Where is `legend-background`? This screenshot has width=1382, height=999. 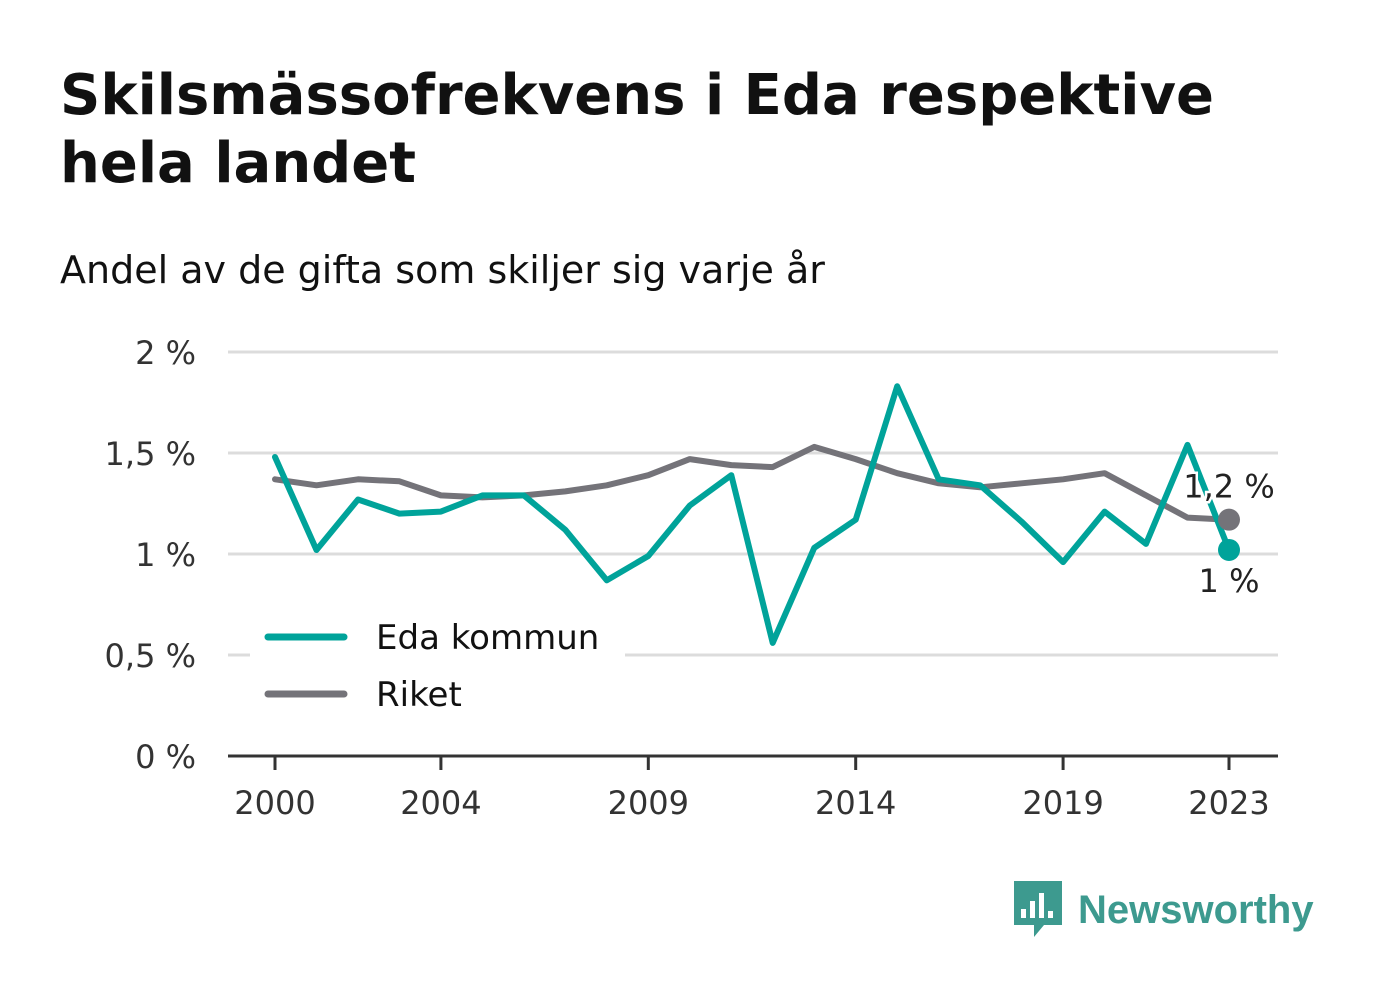
legend-background is located at coordinates (437, 662).